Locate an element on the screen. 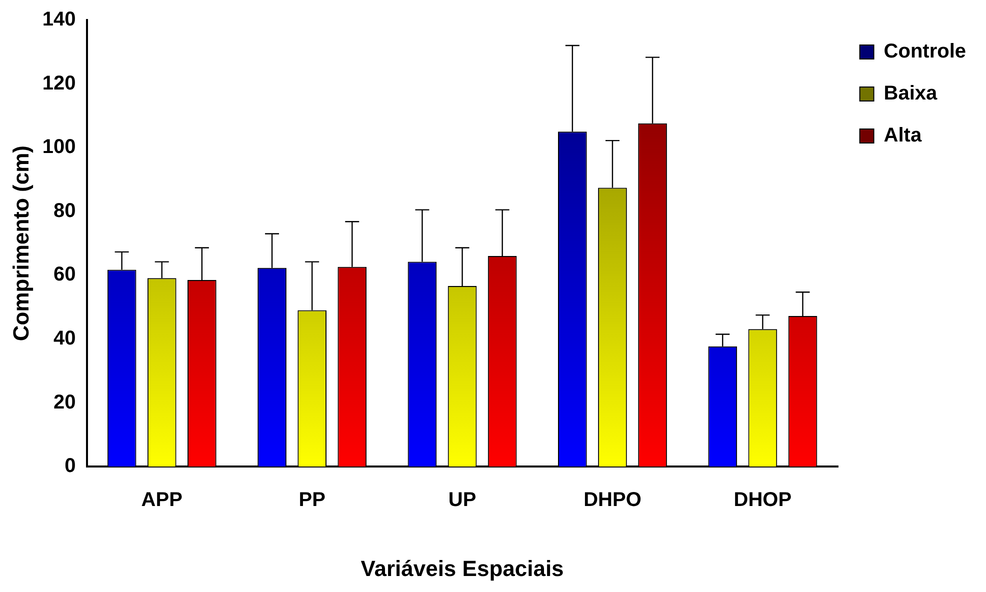 The image size is (986, 592). x-tick-label: APP is located at coordinates (161, 500).